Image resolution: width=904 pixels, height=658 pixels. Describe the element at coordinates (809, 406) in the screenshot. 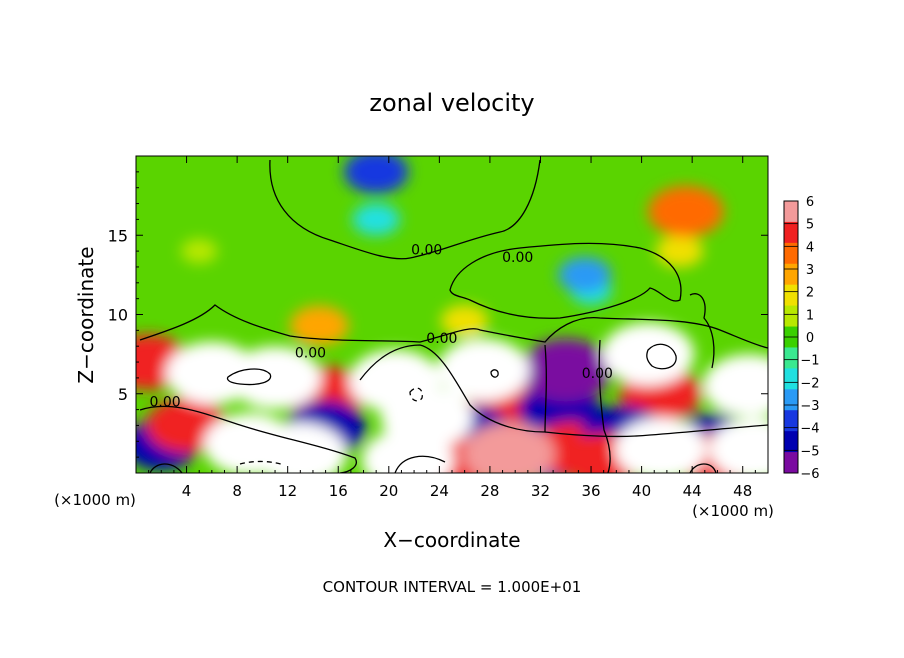

I see `colorbar-label-9: −3` at that location.